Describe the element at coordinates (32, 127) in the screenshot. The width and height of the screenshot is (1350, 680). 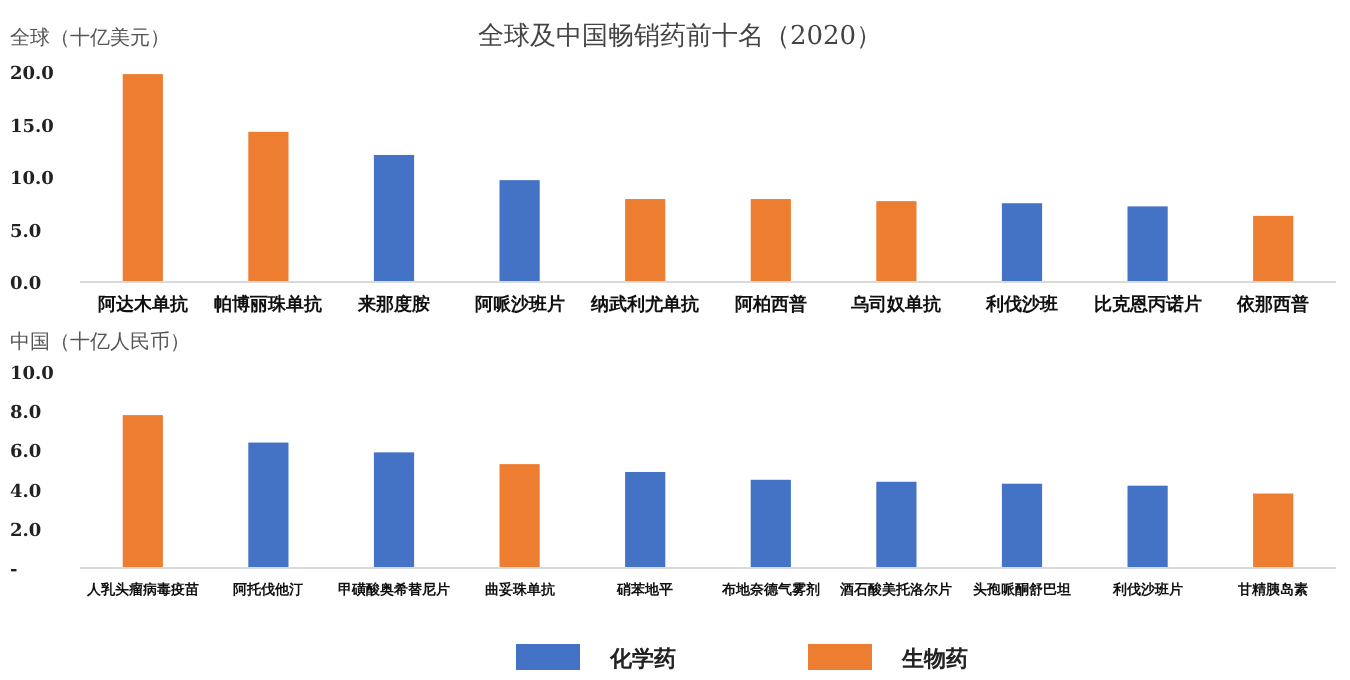
I see `y-tick-label: 15.0` at that location.